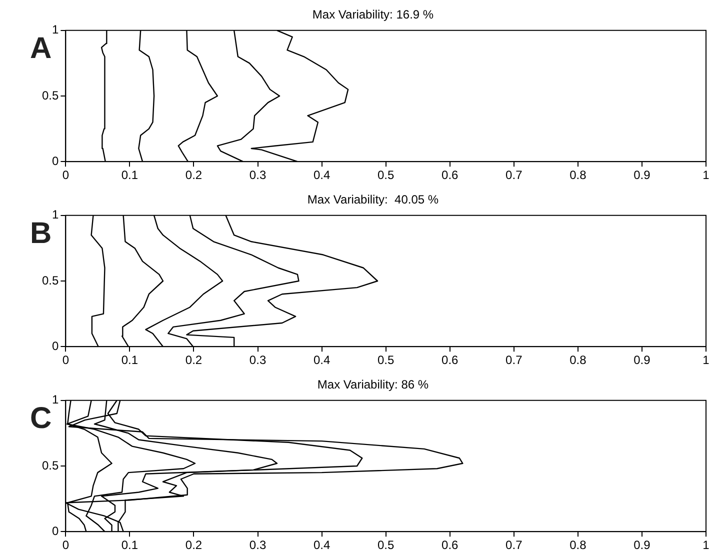 The height and width of the screenshot is (555, 712). Describe the element at coordinates (41, 419) in the screenshot. I see `text: C` at that location.